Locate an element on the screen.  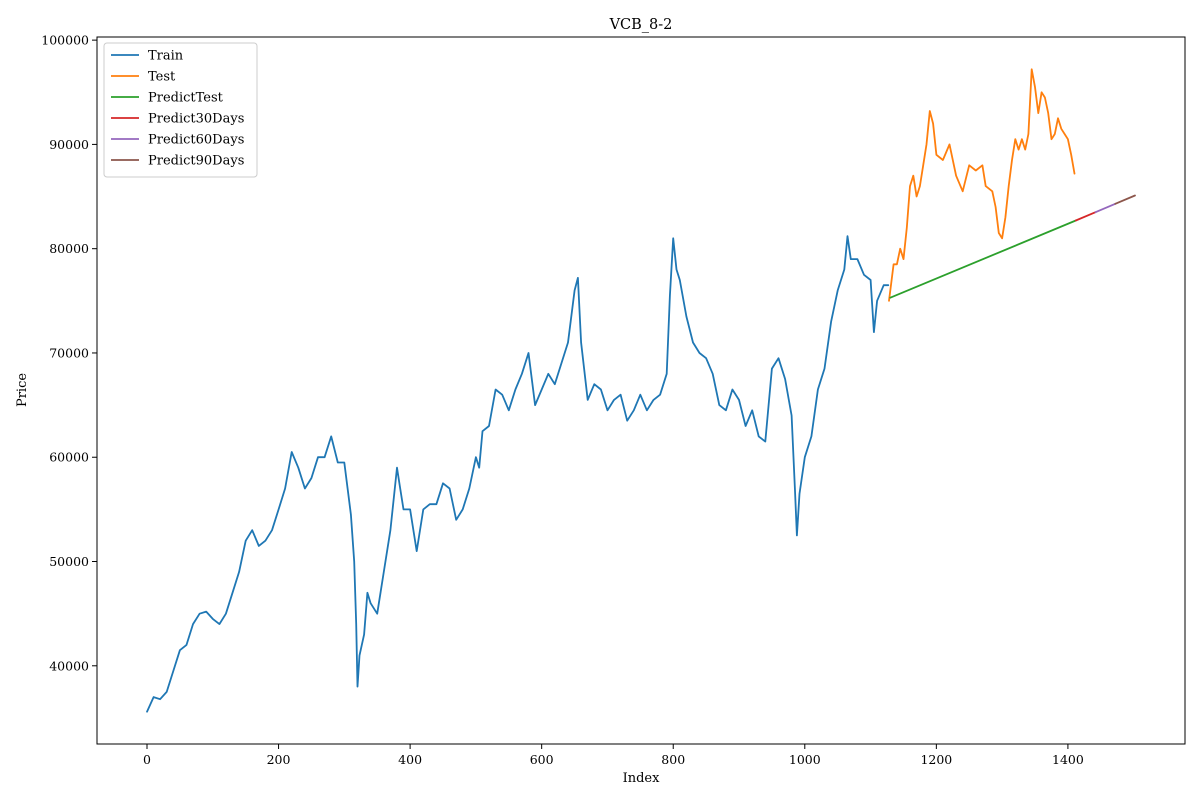
x-tick-label: 600 is located at coordinates (542, 759).